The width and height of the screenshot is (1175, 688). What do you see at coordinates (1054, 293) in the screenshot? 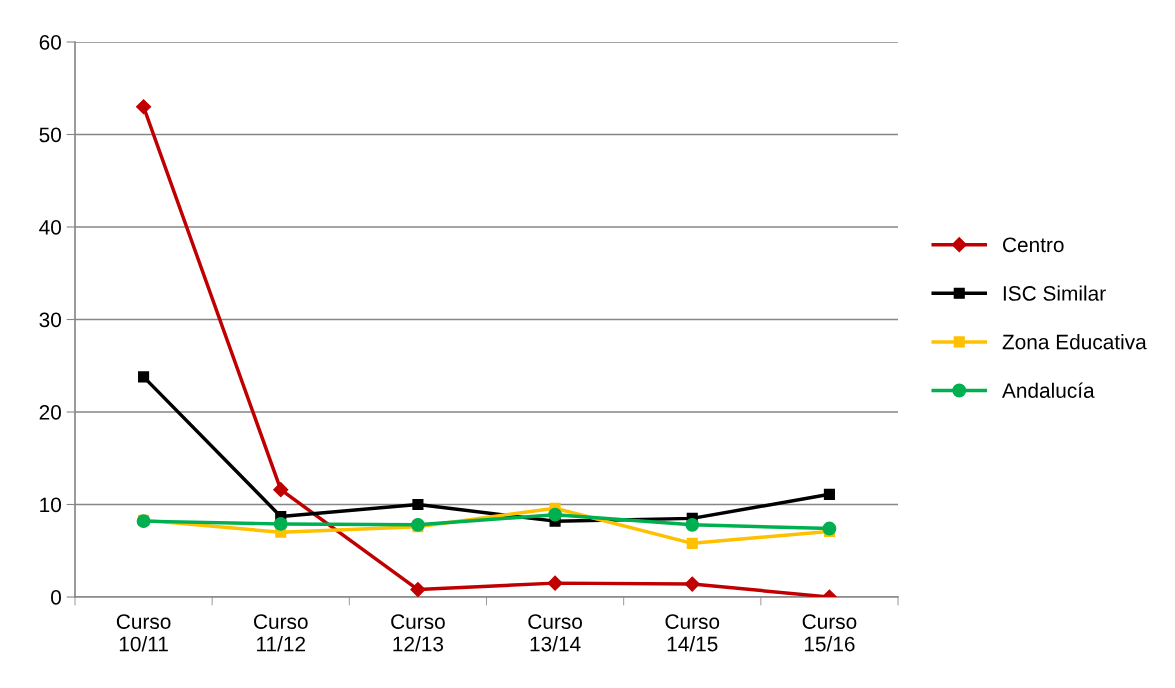
I see `legend-label: ISC Similar` at bounding box center [1054, 293].